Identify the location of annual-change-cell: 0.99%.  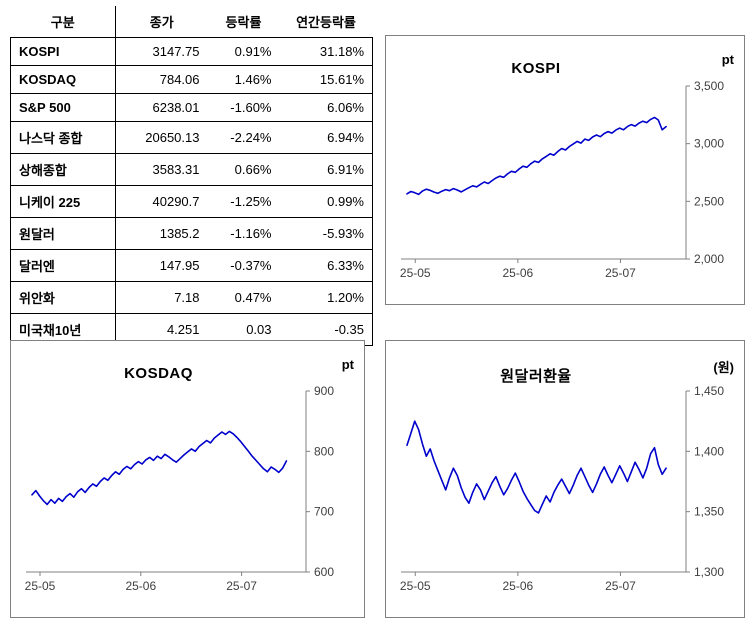
(326, 201).